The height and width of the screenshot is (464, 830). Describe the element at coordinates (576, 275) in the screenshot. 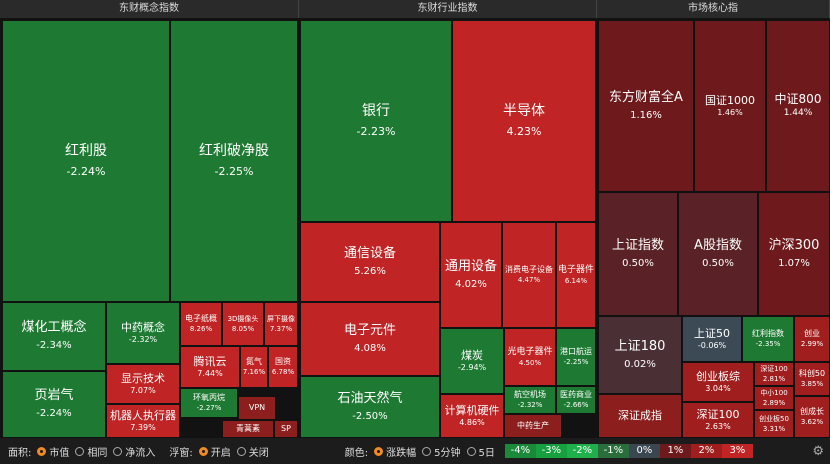

I see `tile: 电子器件 6.14%` at that location.